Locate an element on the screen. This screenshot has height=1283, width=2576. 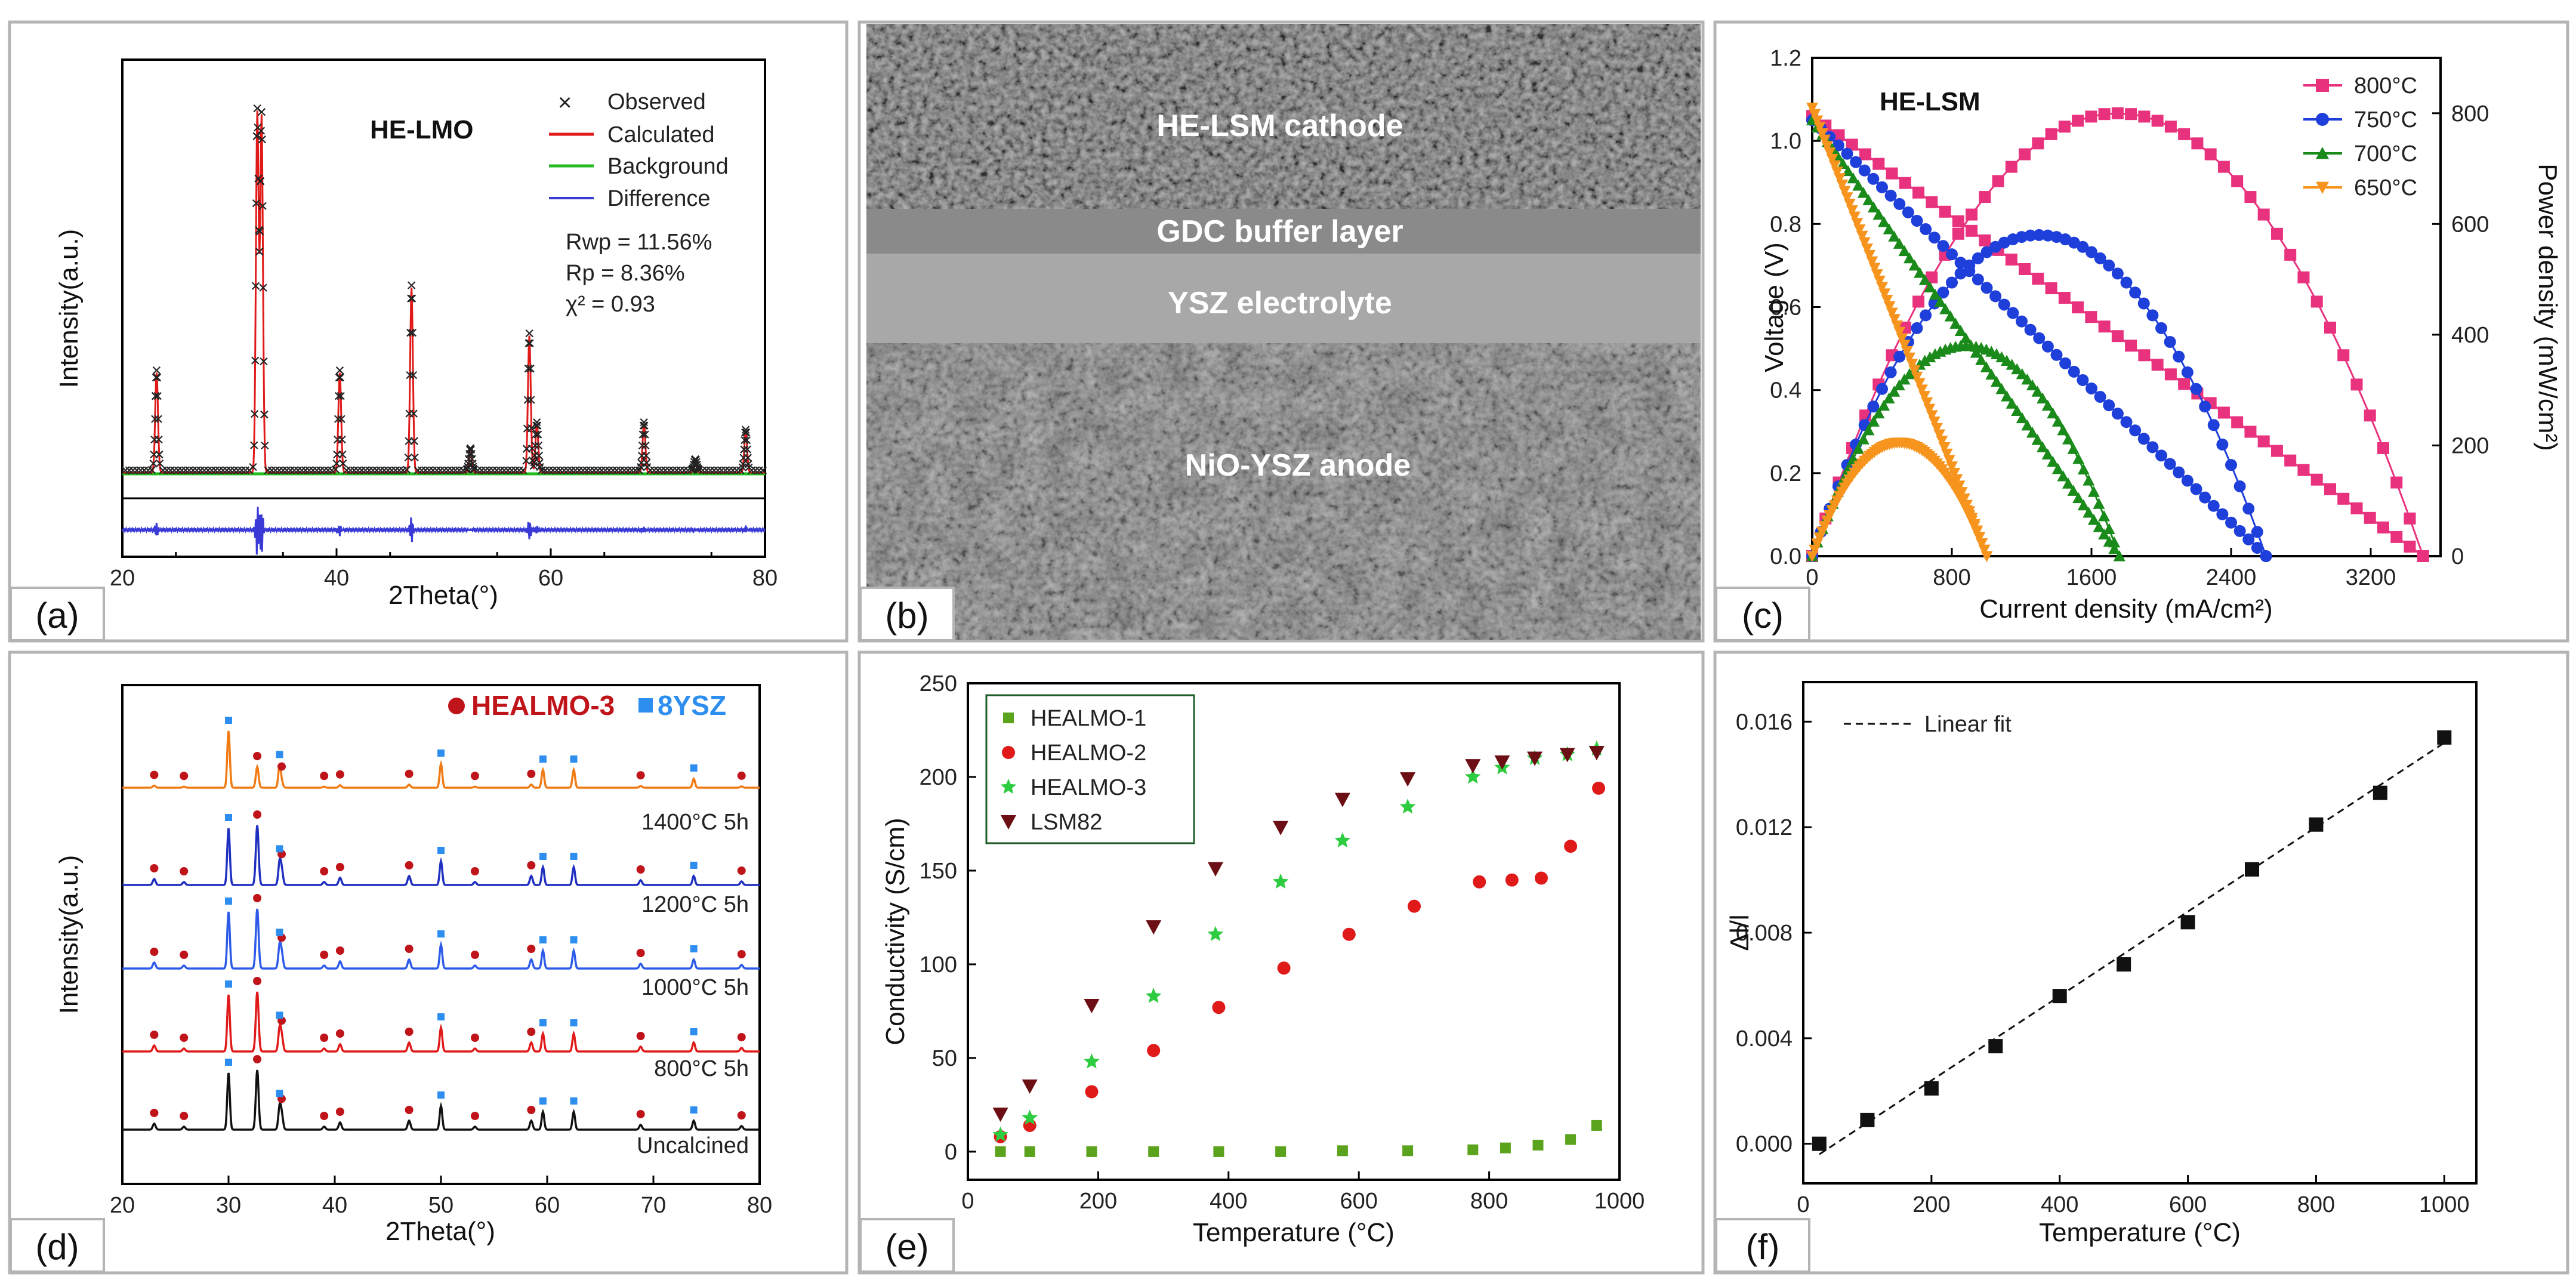
x-tick-label-60: 60 is located at coordinates (550, 578).